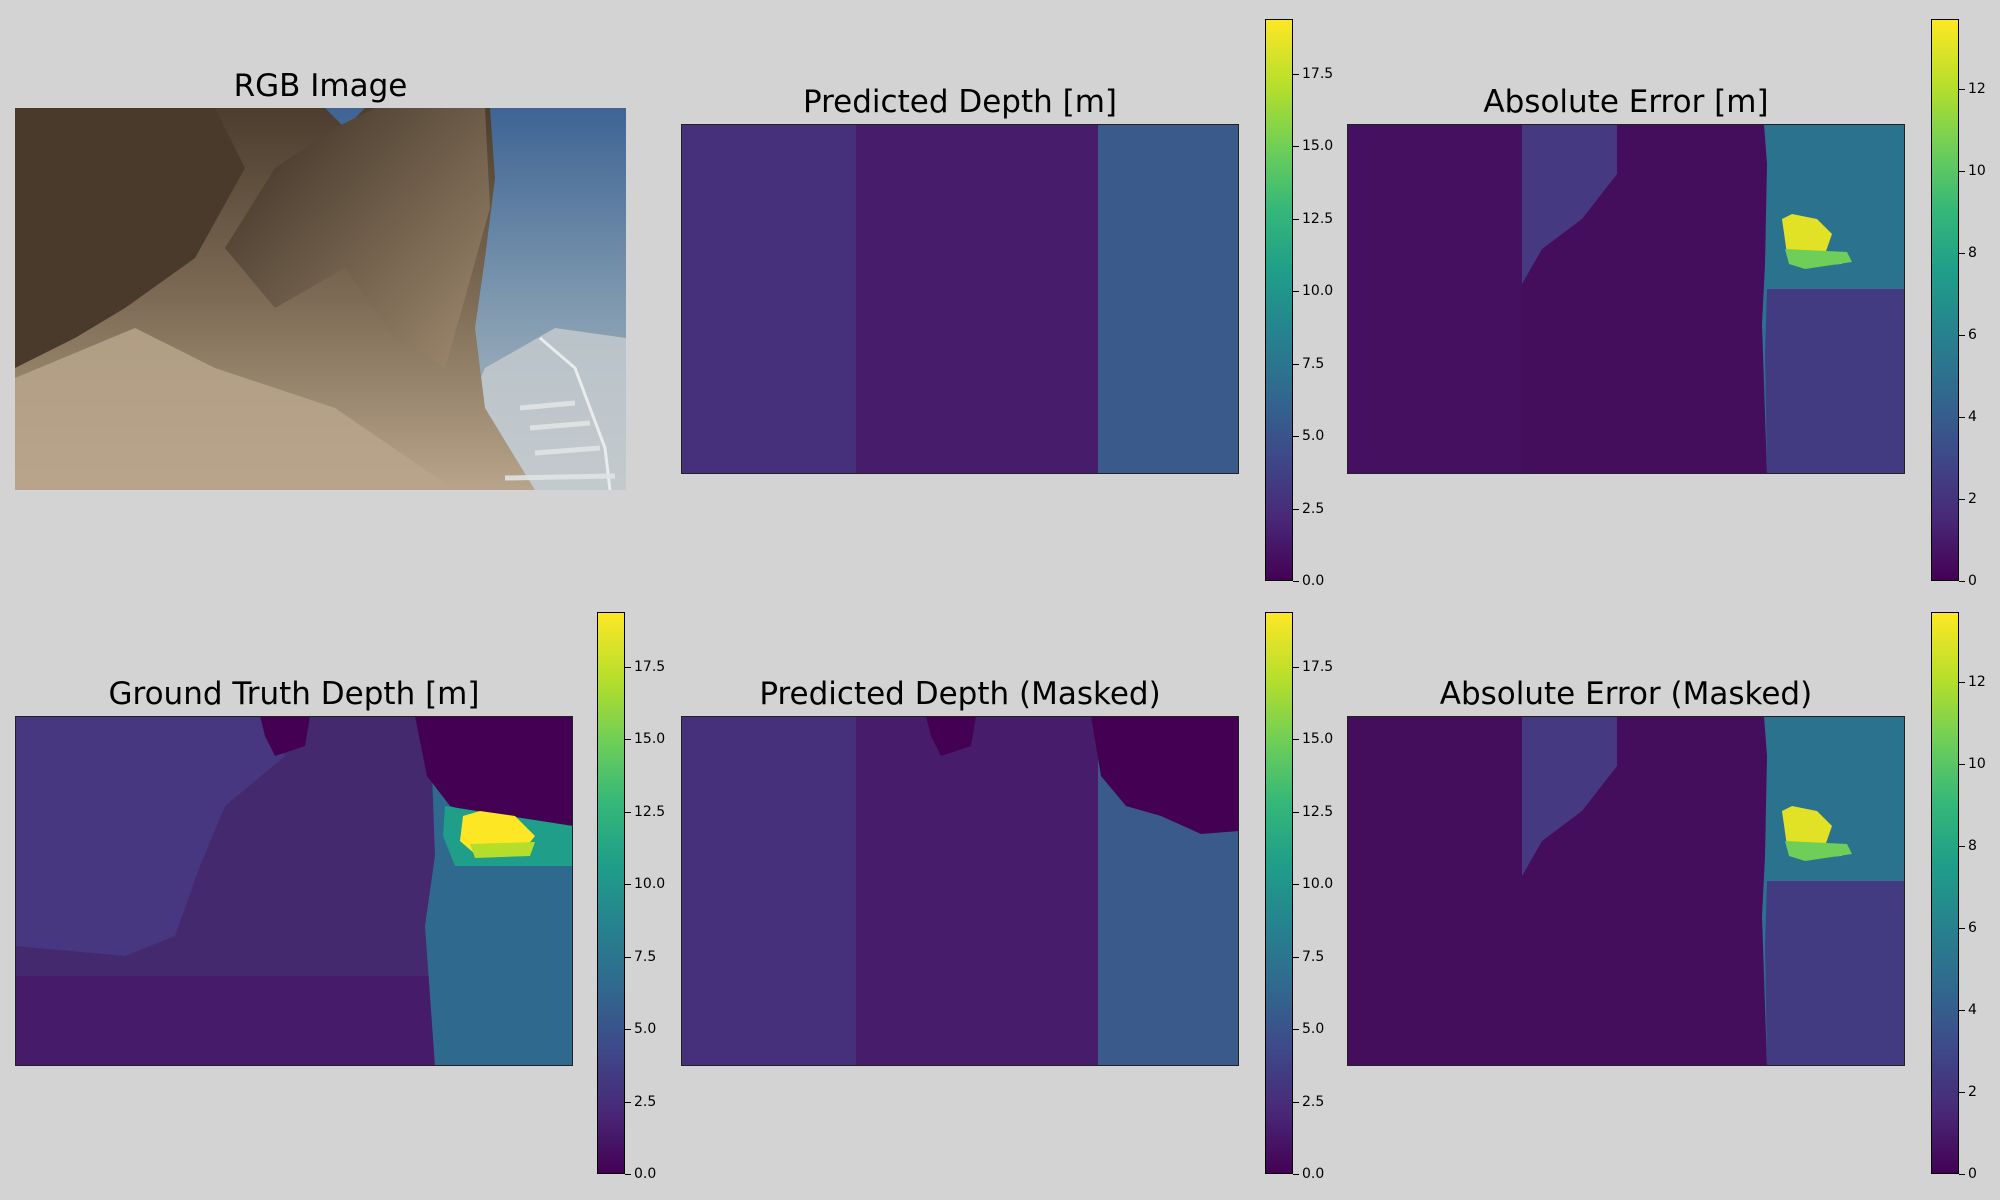 The width and height of the screenshot is (2000, 1200). Describe the element at coordinates (1318, 811) in the screenshot. I see `predicted-depth-masked-colorbar-tick-label: 12.5` at that location.